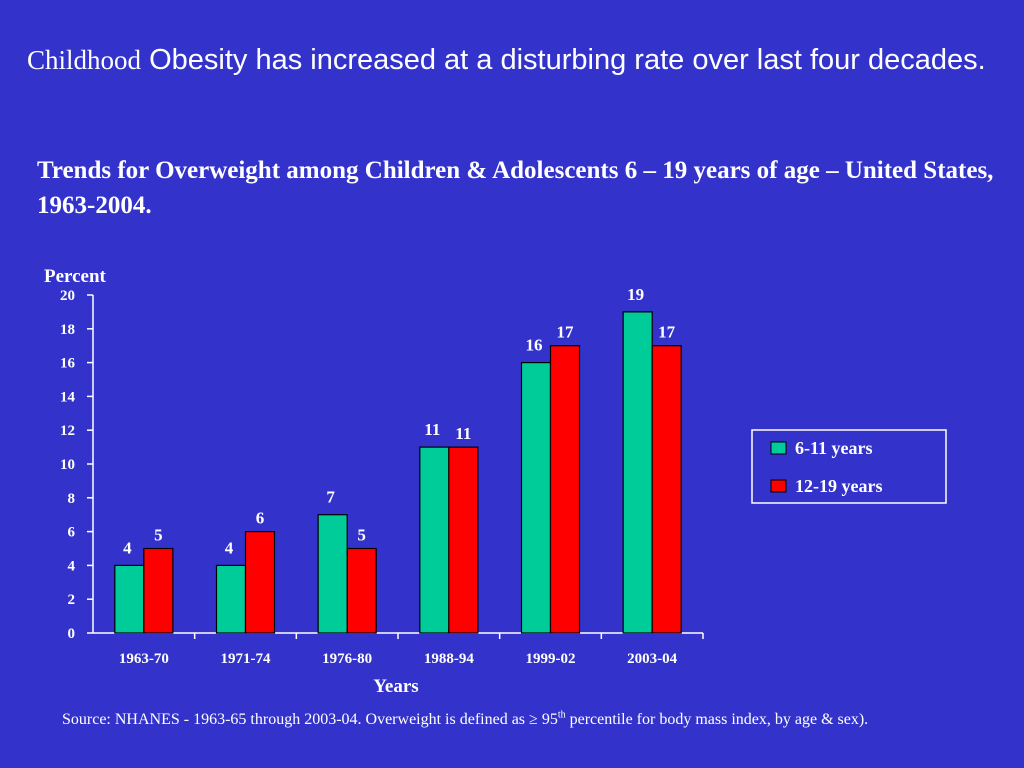 The image size is (1024, 768). What do you see at coordinates (67, 296) in the screenshot?
I see `y-tick-label: 20` at bounding box center [67, 296].